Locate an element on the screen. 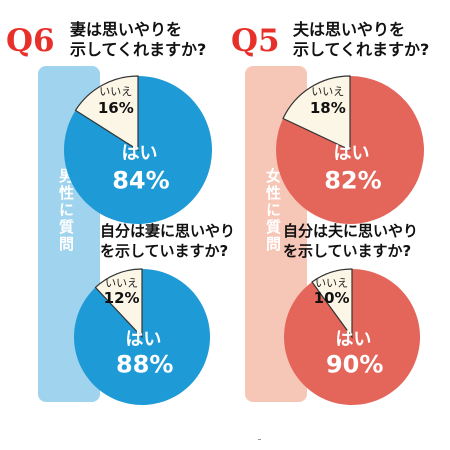  q6-badge: Q6 is located at coordinates (30, 41).